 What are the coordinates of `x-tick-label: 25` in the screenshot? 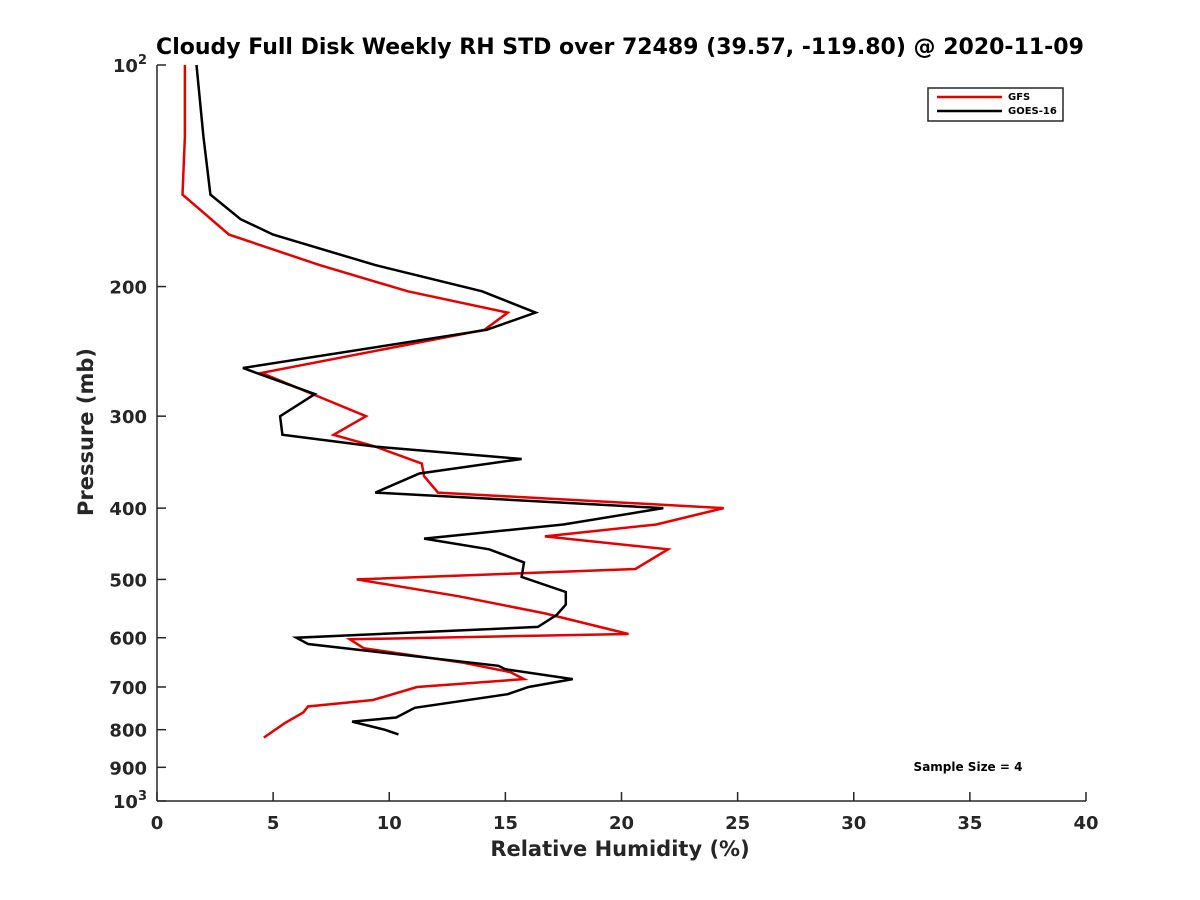 It's located at (737, 823).